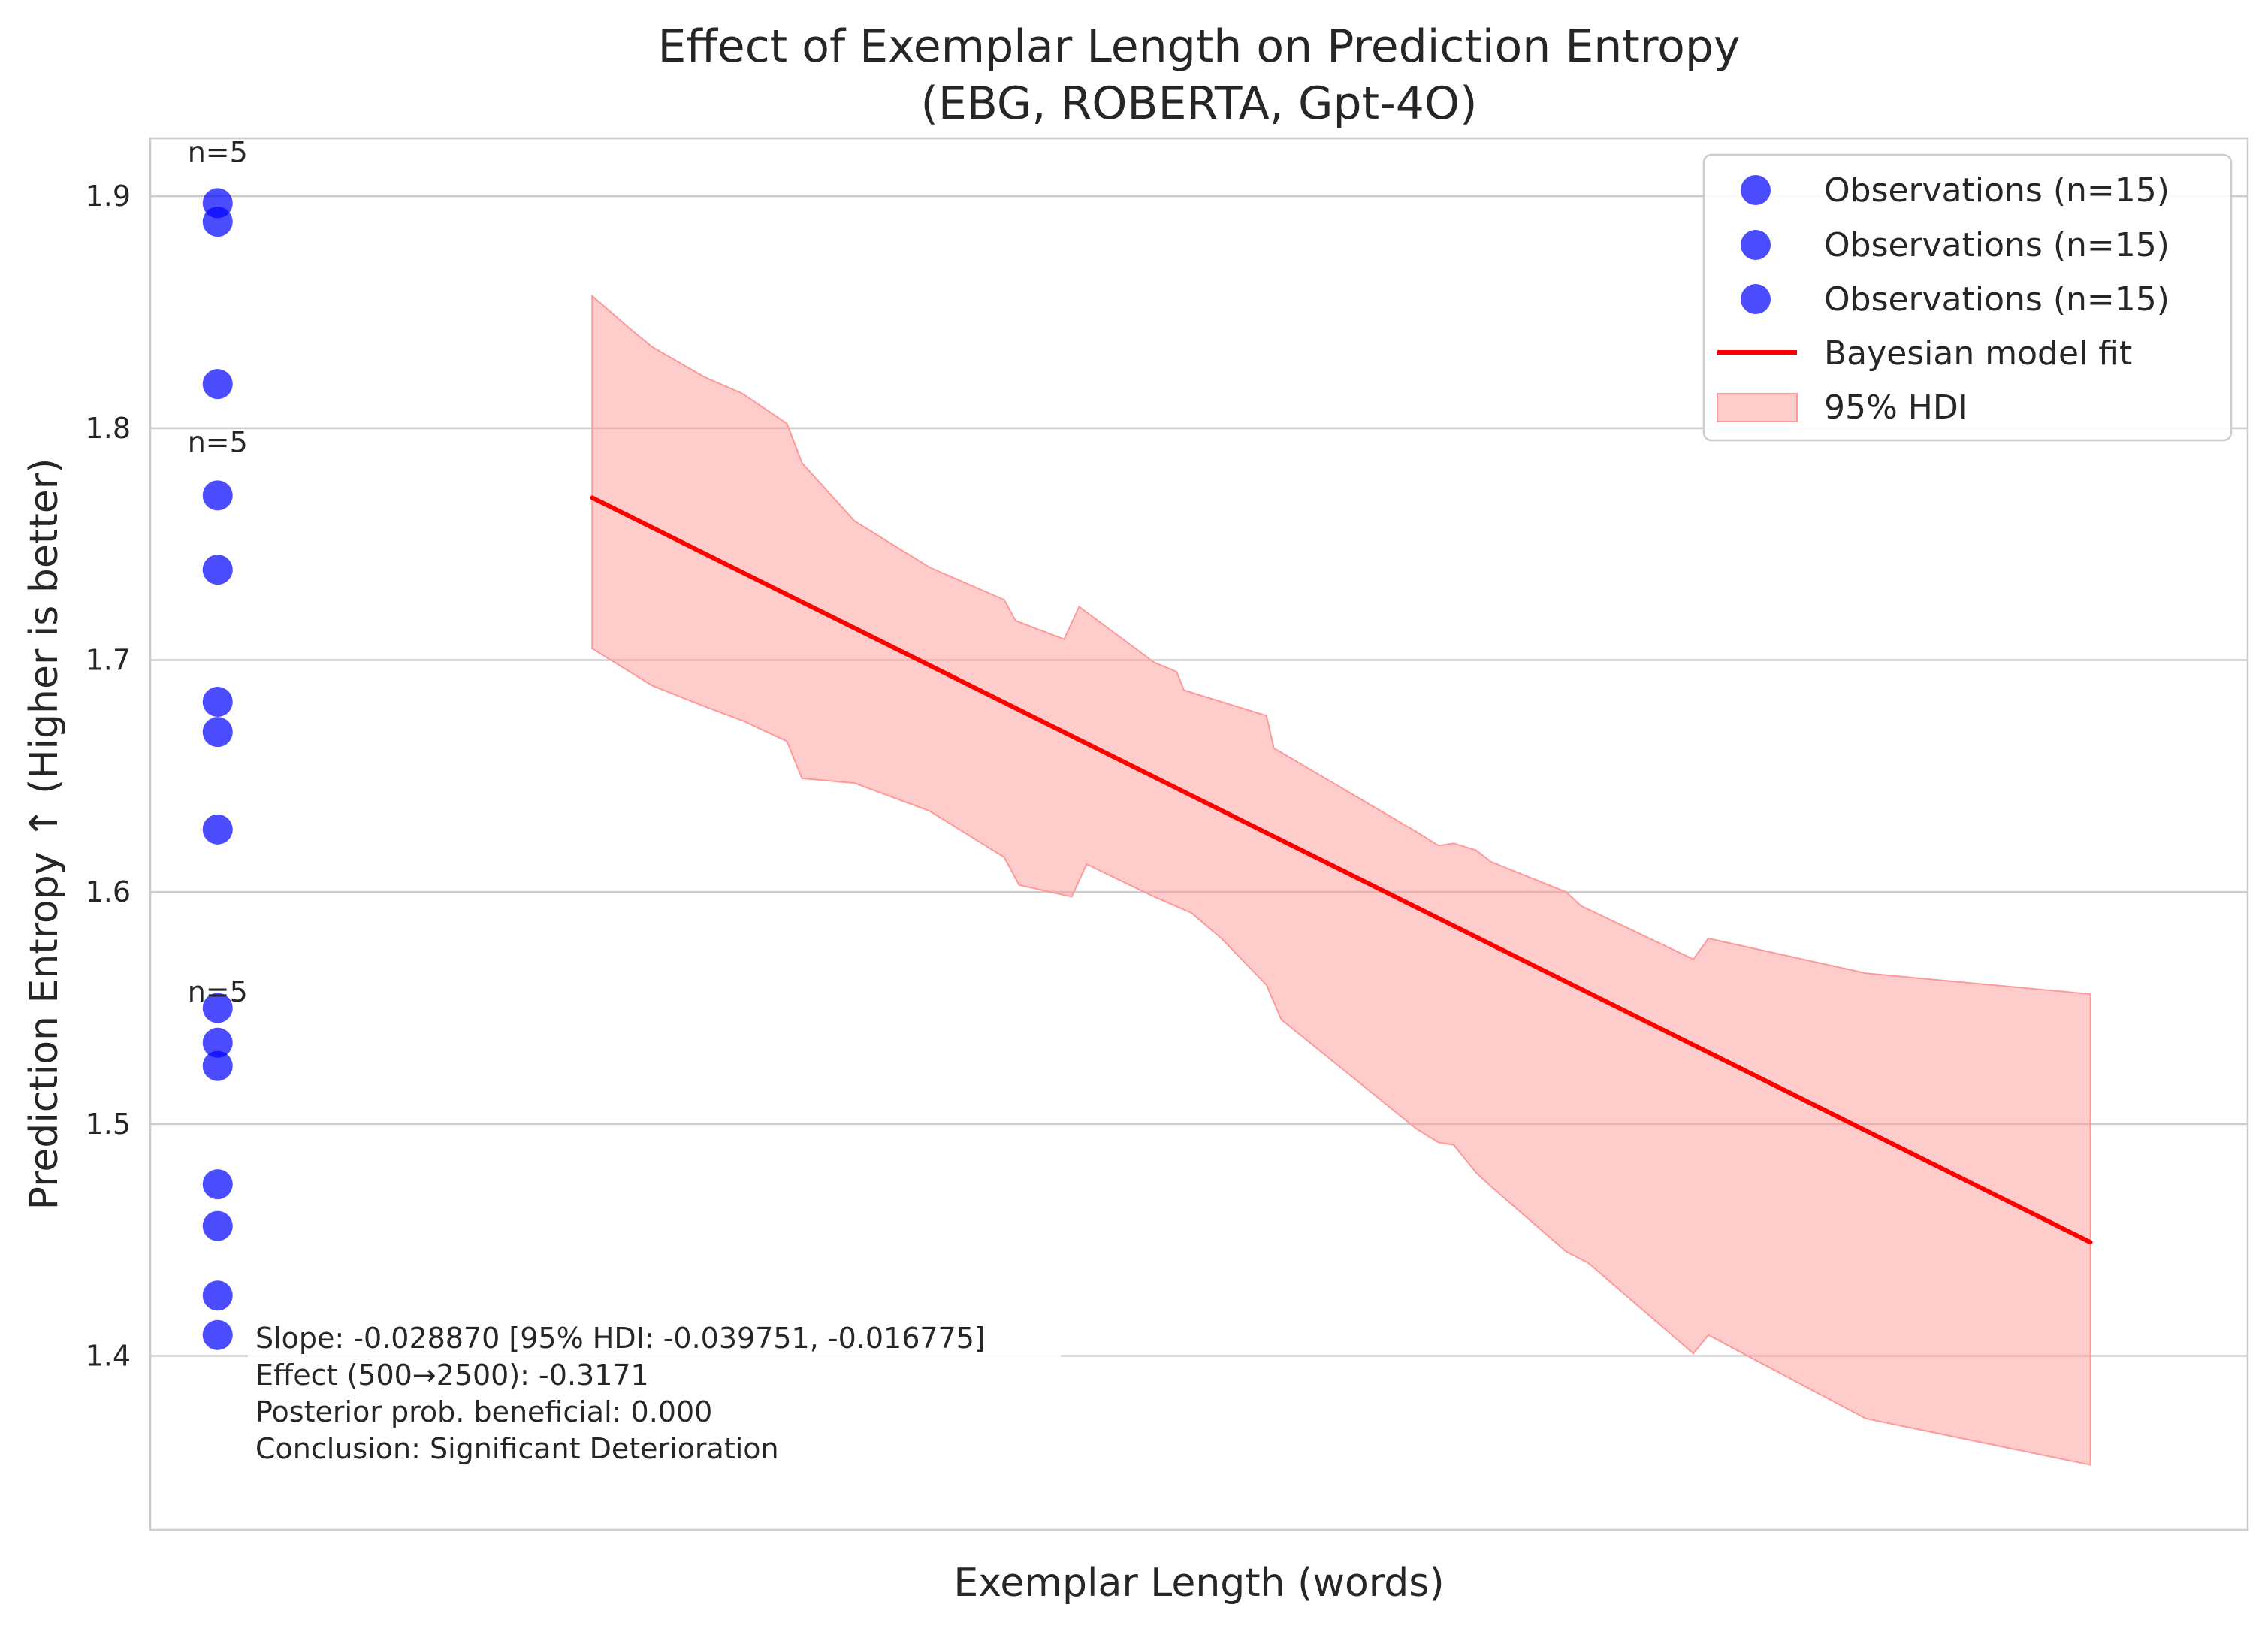 The width and height of the screenshot is (2268, 1626). What do you see at coordinates (109, 776) in the screenshot?
I see `y-tick-labels: 1.4 1.5 1.6 1.7 1.8 1.9` at bounding box center [109, 776].